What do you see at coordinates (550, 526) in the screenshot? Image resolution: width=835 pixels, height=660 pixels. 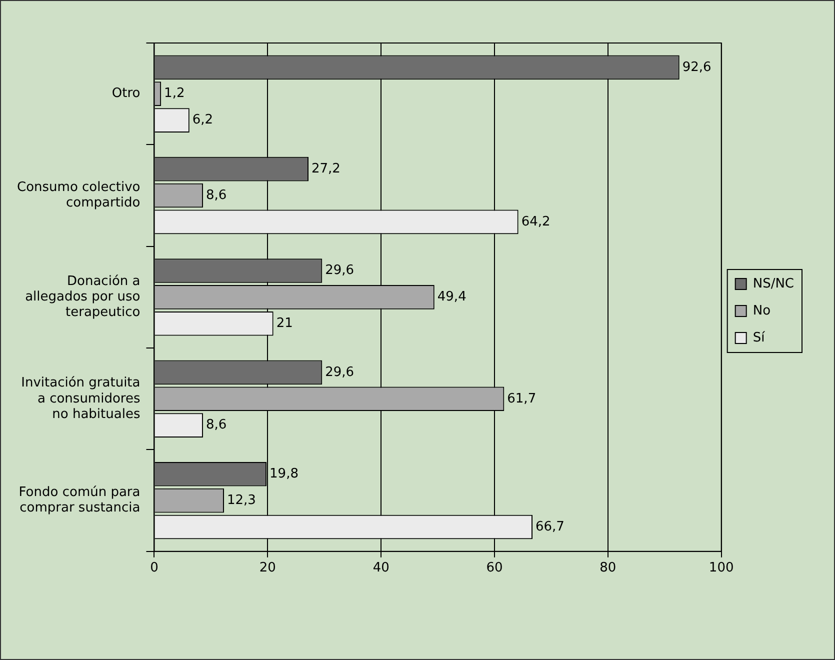 I see `data-label: 66,7` at bounding box center [550, 526].